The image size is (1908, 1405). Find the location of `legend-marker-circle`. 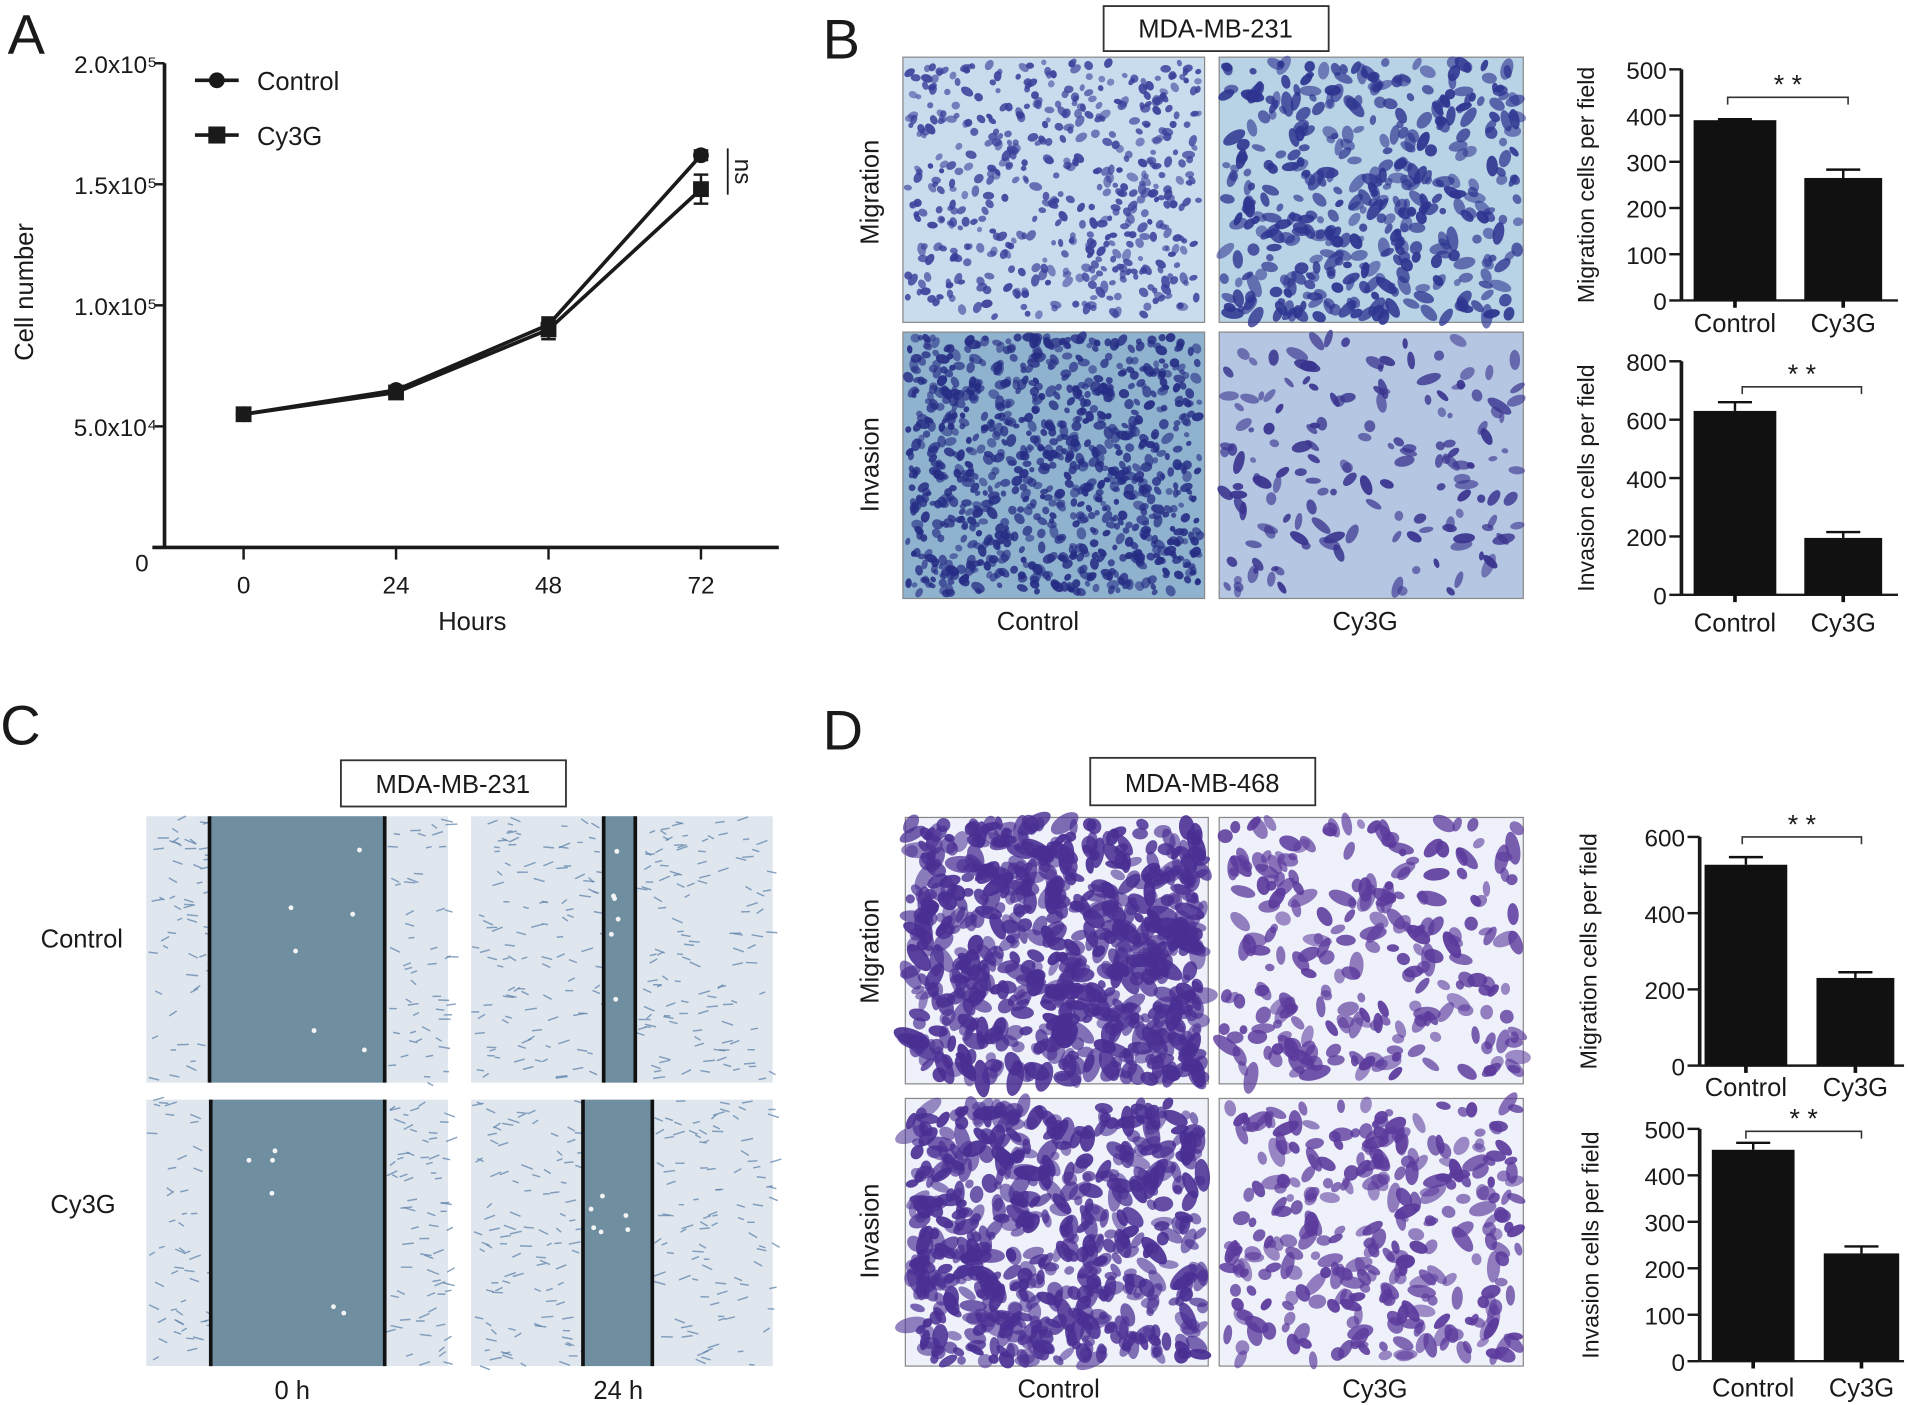

legend-marker-circle is located at coordinates (216, 80).